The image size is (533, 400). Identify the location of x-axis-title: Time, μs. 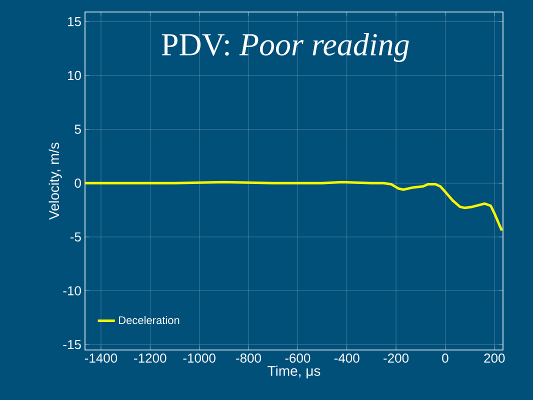
(294, 372).